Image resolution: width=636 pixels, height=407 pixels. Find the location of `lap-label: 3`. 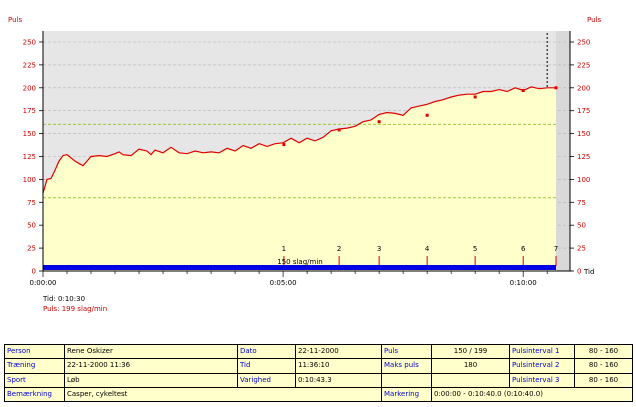

lap-label: 3 is located at coordinates (379, 249).